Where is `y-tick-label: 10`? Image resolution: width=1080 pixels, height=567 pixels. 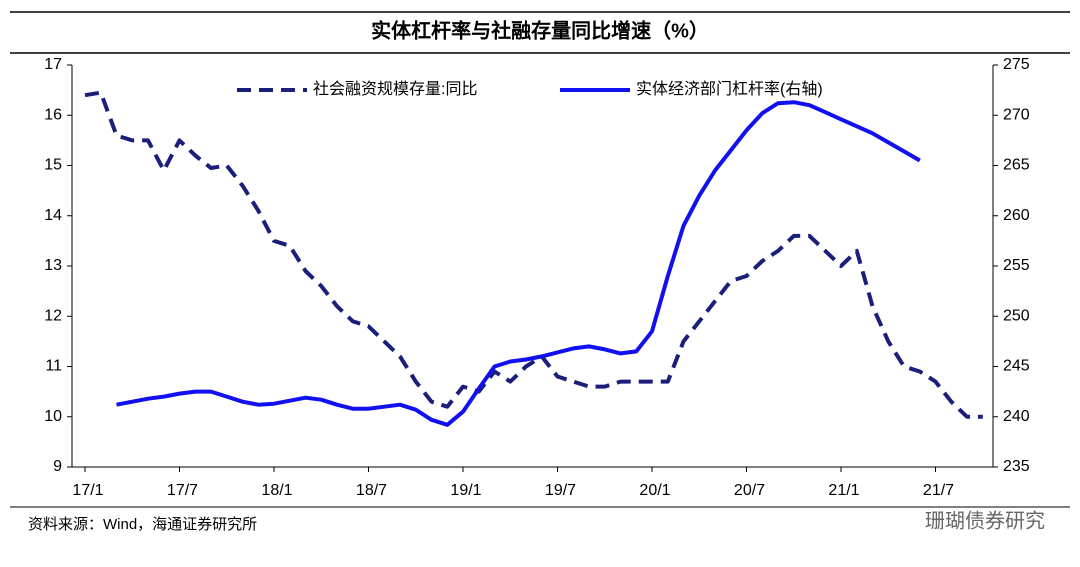
y-tick-label: 10 is located at coordinates (53, 416).